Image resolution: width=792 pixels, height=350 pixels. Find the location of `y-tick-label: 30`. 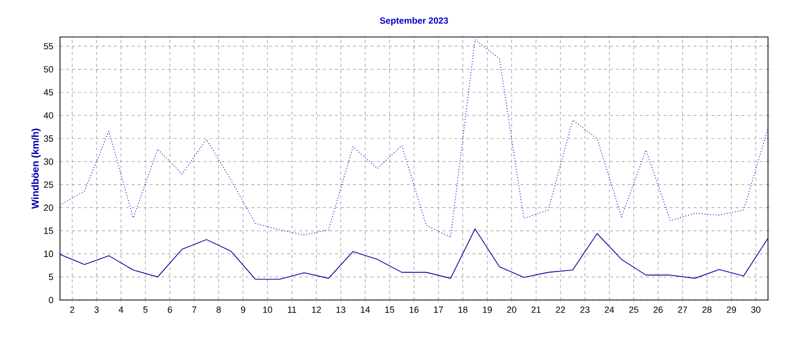

y-tick-label: 30 is located at coordinates (49, 161).